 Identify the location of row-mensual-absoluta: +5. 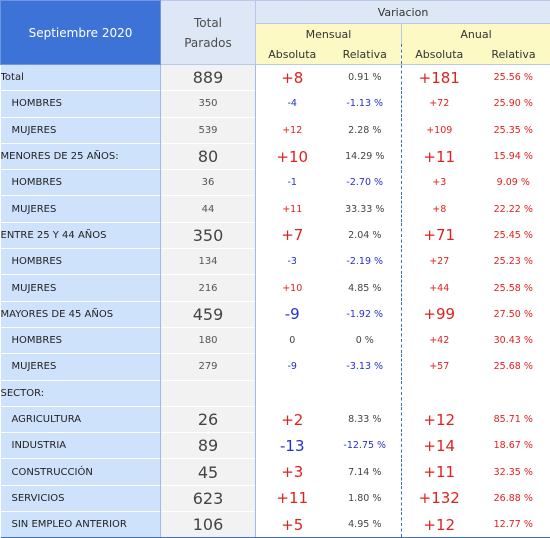
(292, 525).